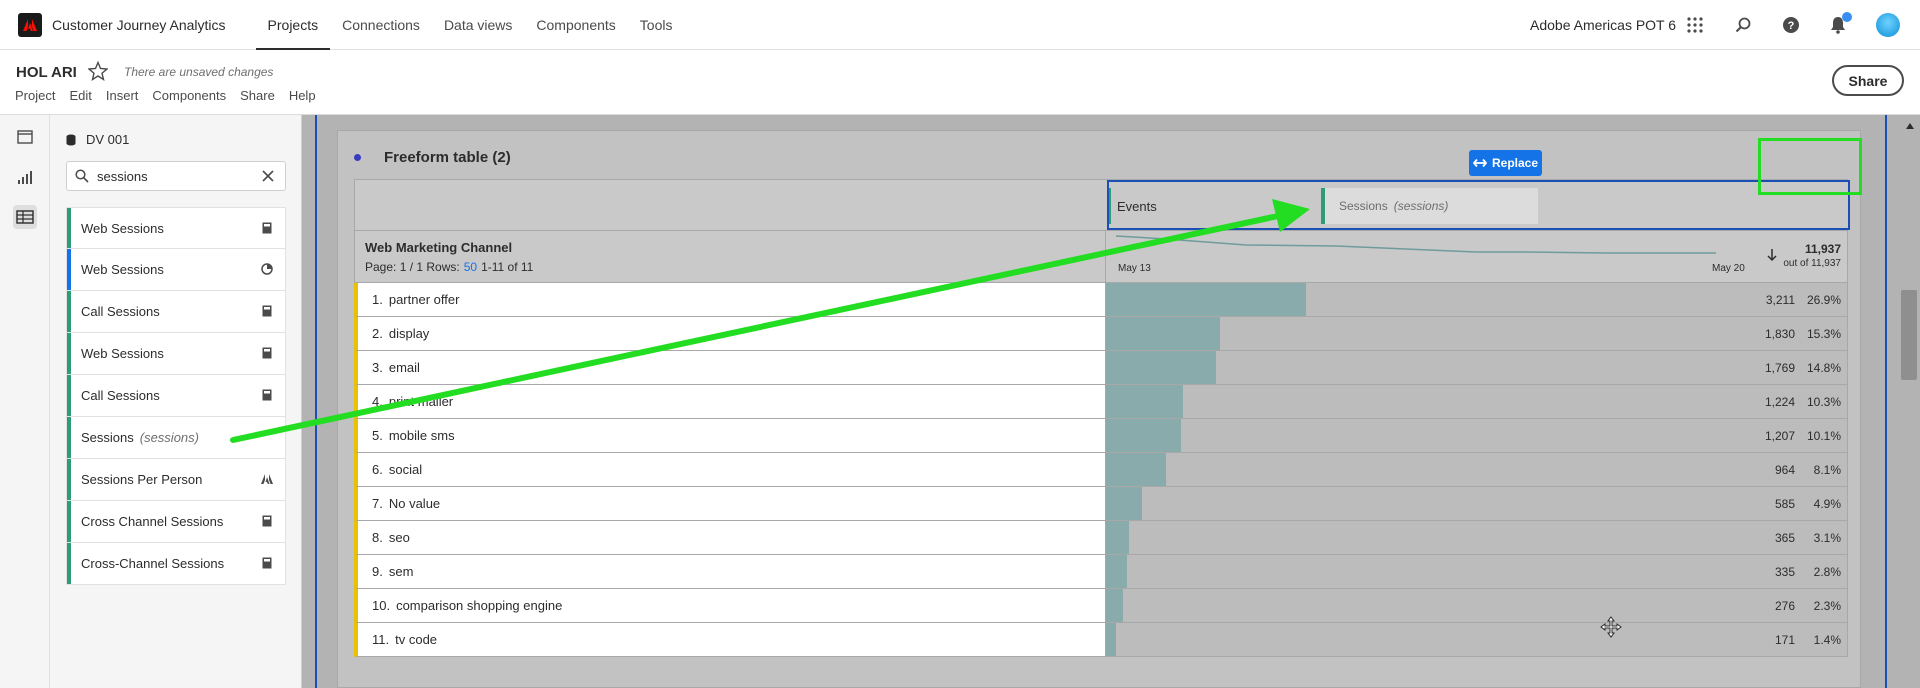  What do you see at coordinates (1847, 17) in the screenshot?
I see `notification-badge` at bounding box center [1847, 17].